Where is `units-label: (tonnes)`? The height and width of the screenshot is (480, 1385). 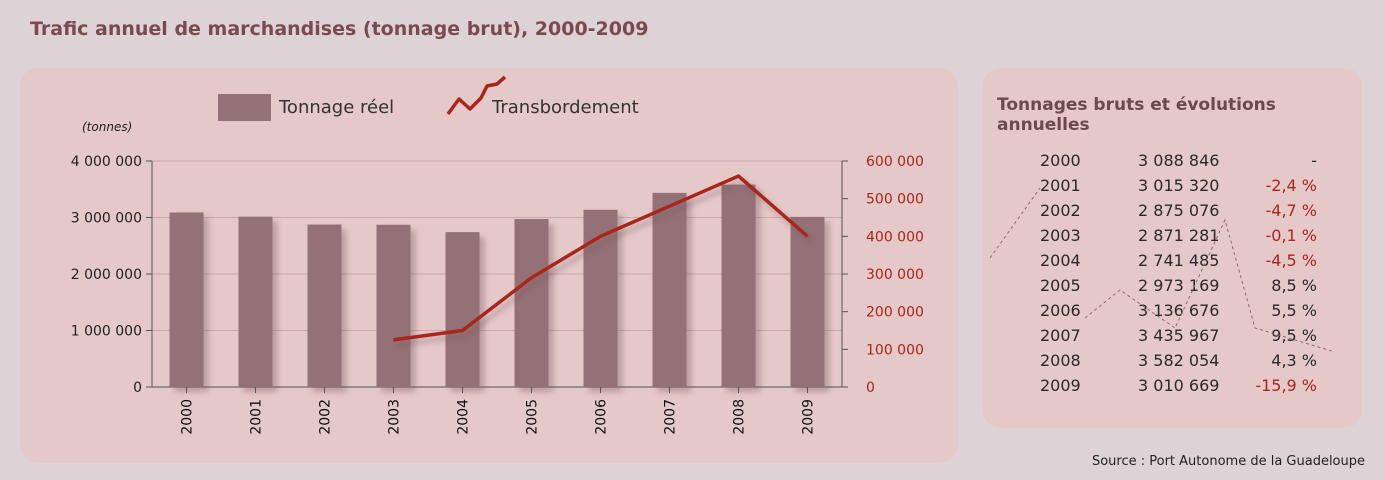
units-label: (tonnes) is located at coordinates (107, 127).